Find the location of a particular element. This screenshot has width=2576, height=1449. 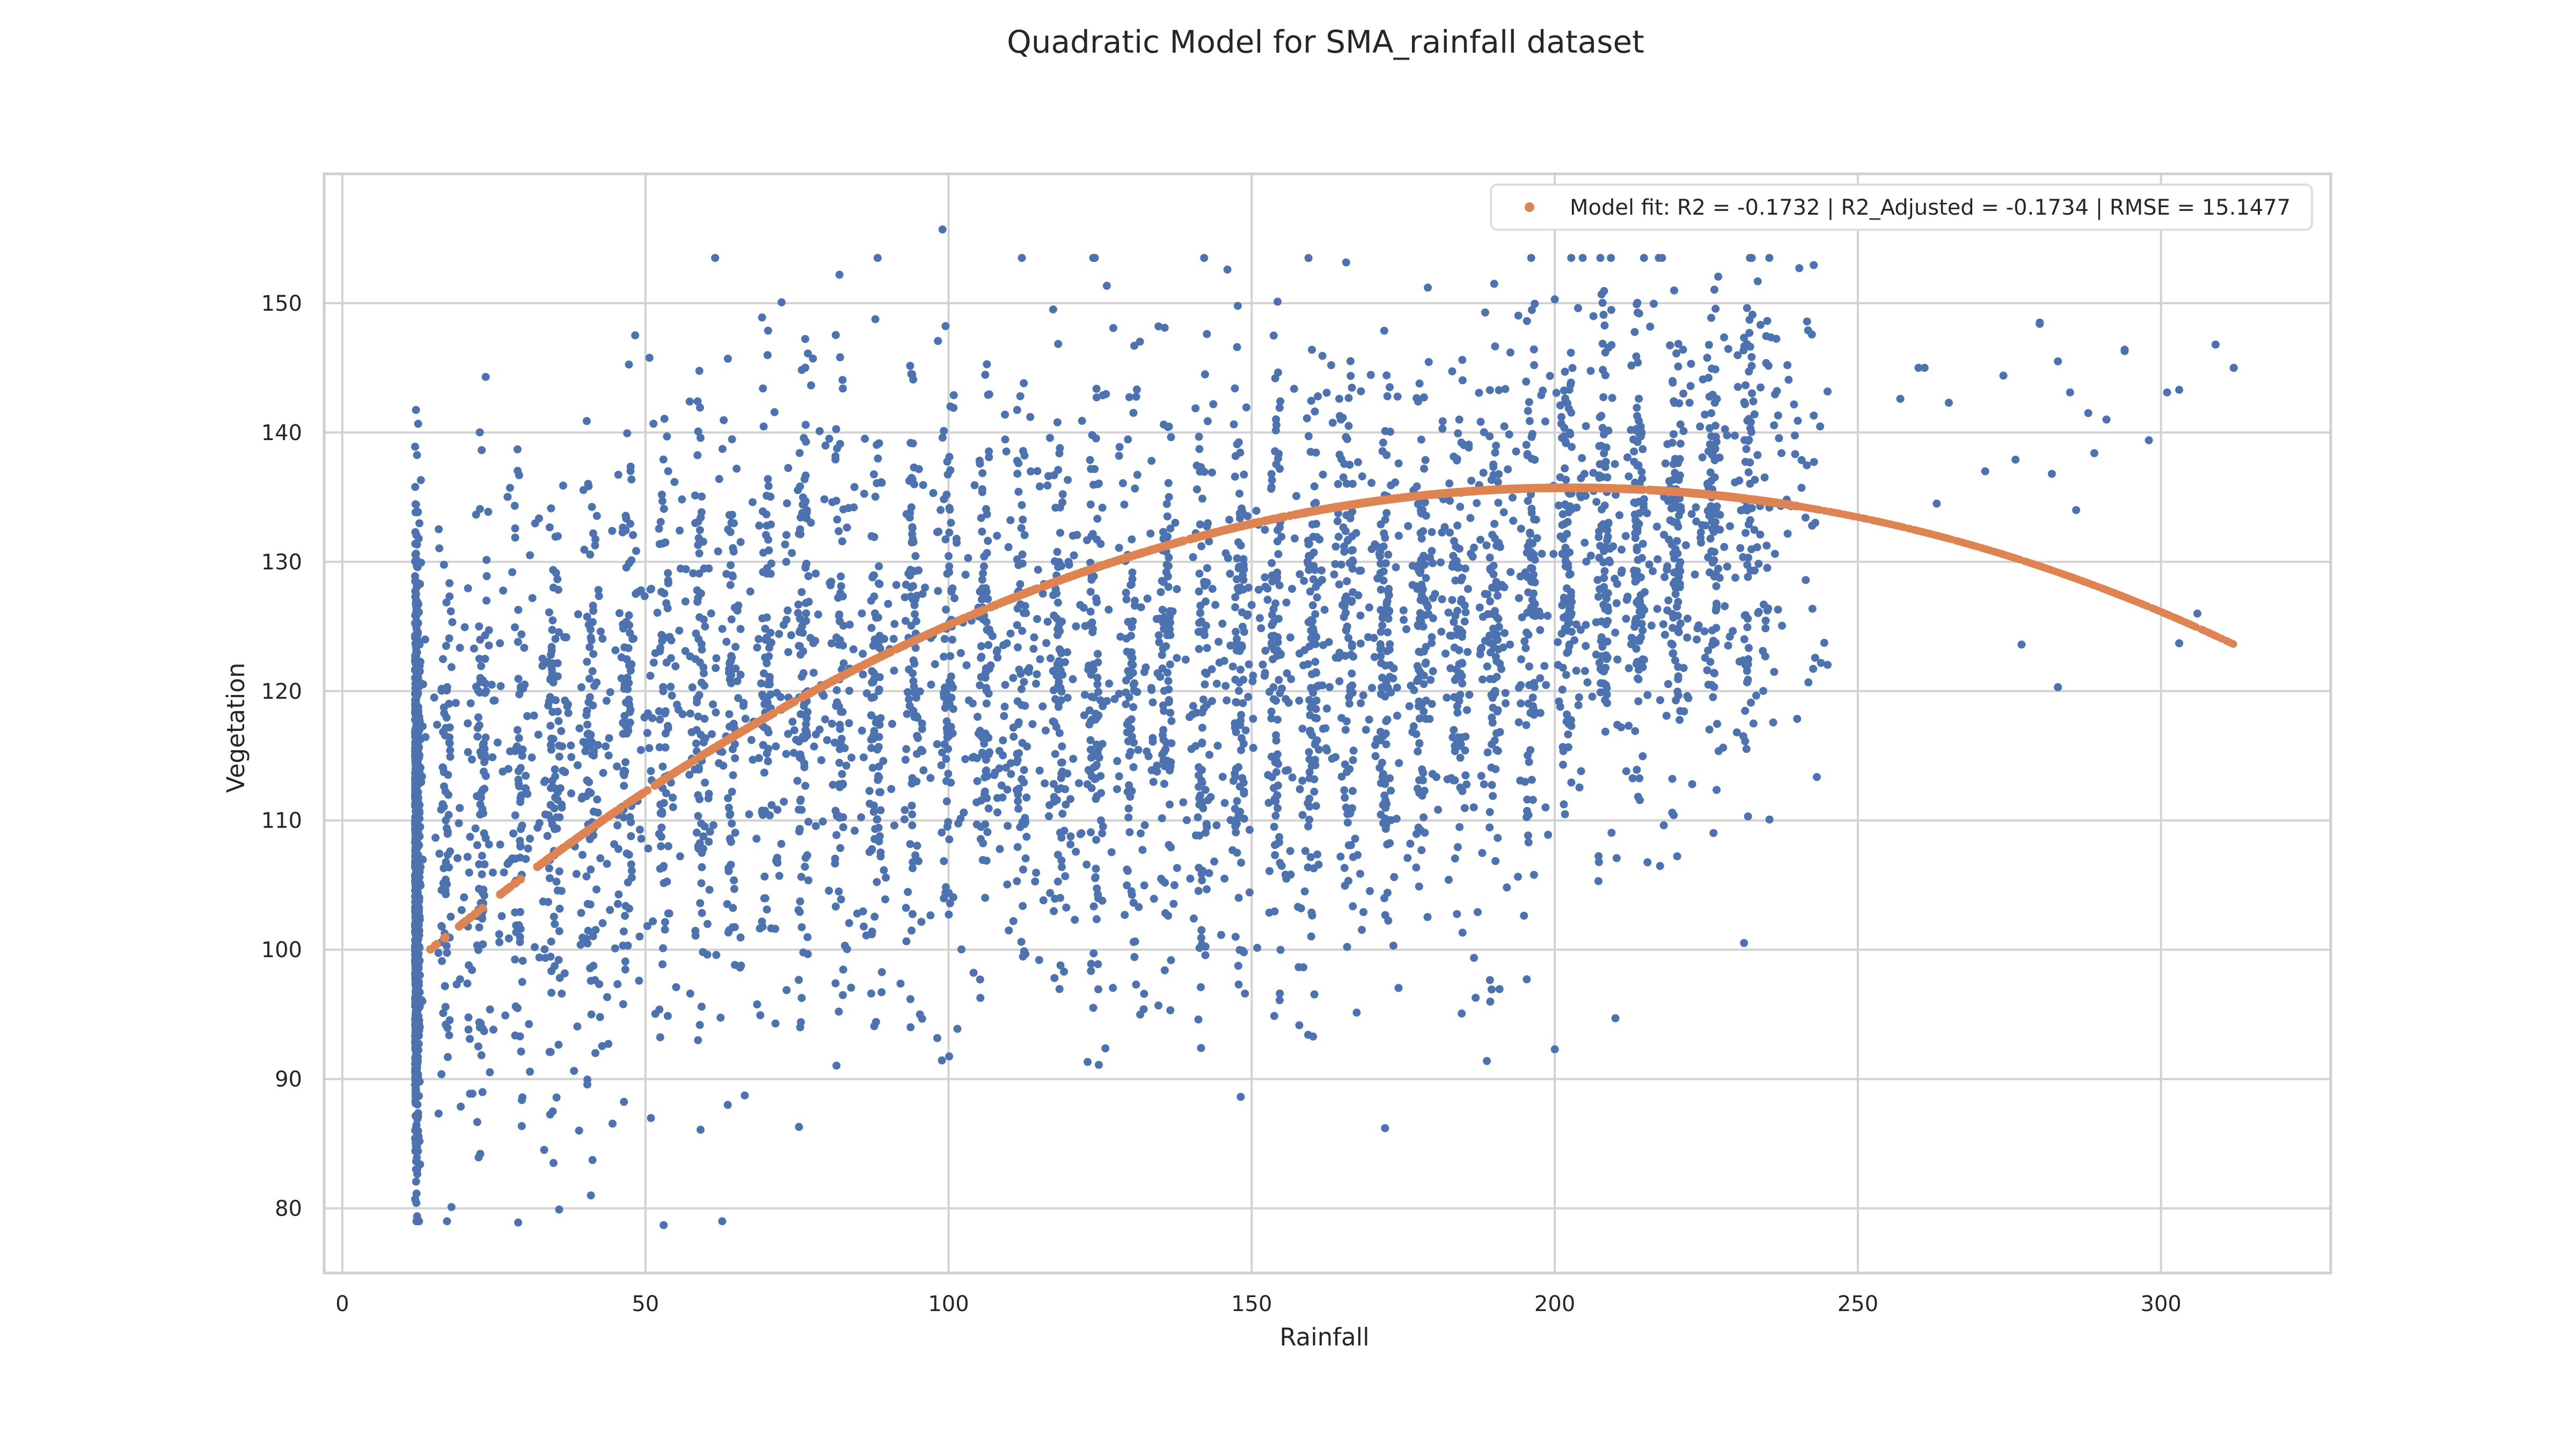

chart-title: Quadratic Model for SMA_rainfall dataset is located at coordinates (1325, 42).